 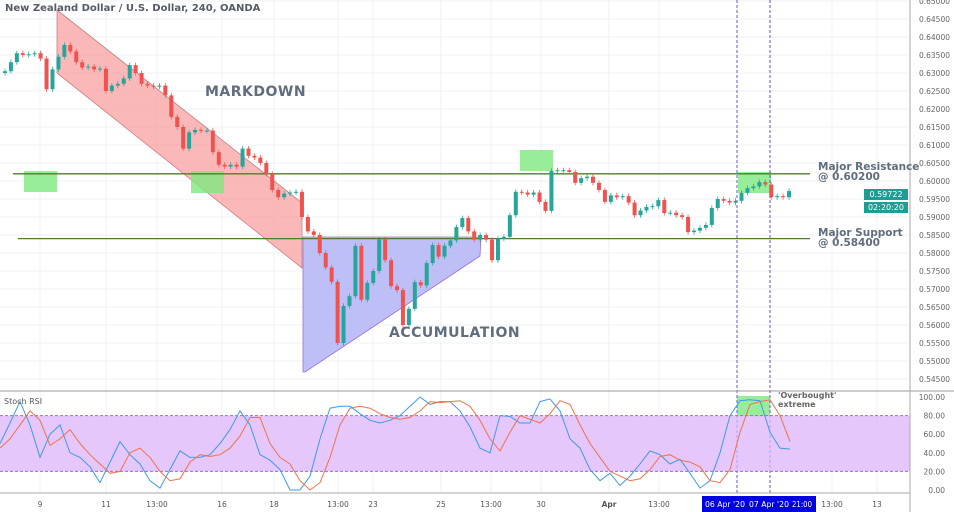 I want to click on price-tick-label: 0.61500, so click(x=934, y=127).